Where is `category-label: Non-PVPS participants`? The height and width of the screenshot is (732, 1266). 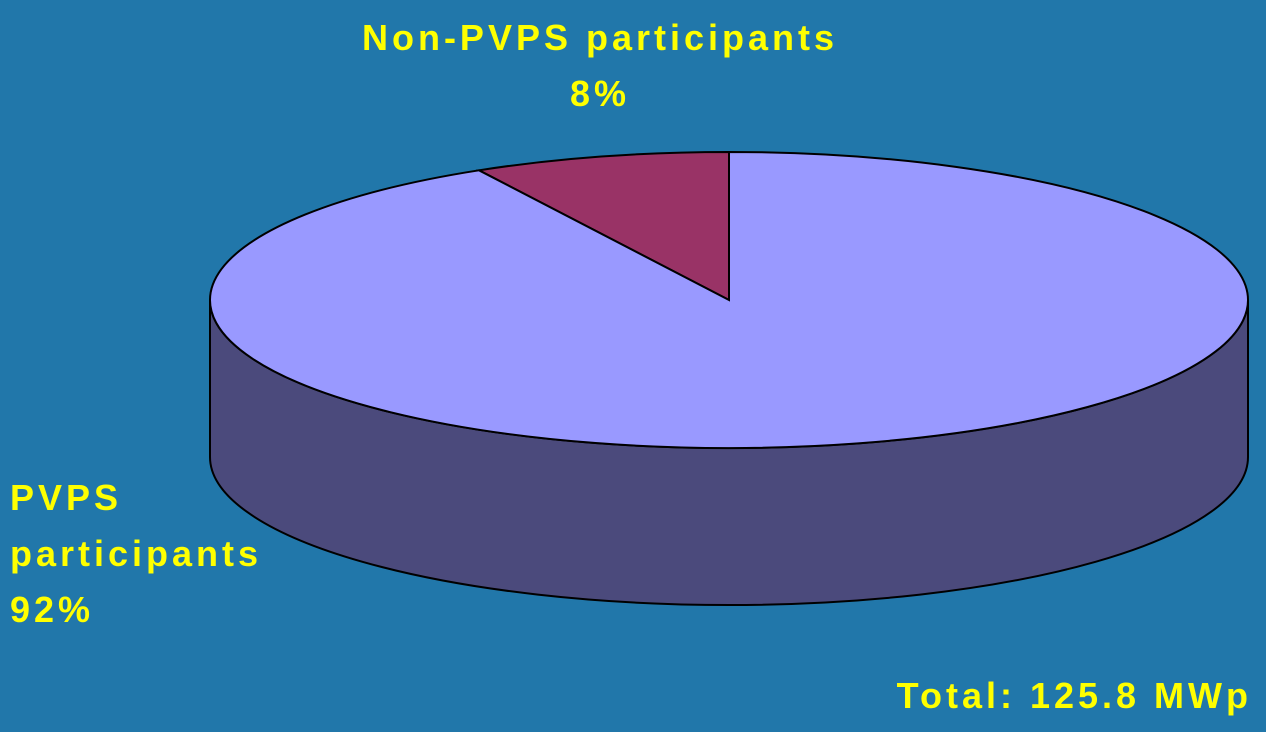 category-label: Non-PVPS participants is located at coordinates (600, 37).